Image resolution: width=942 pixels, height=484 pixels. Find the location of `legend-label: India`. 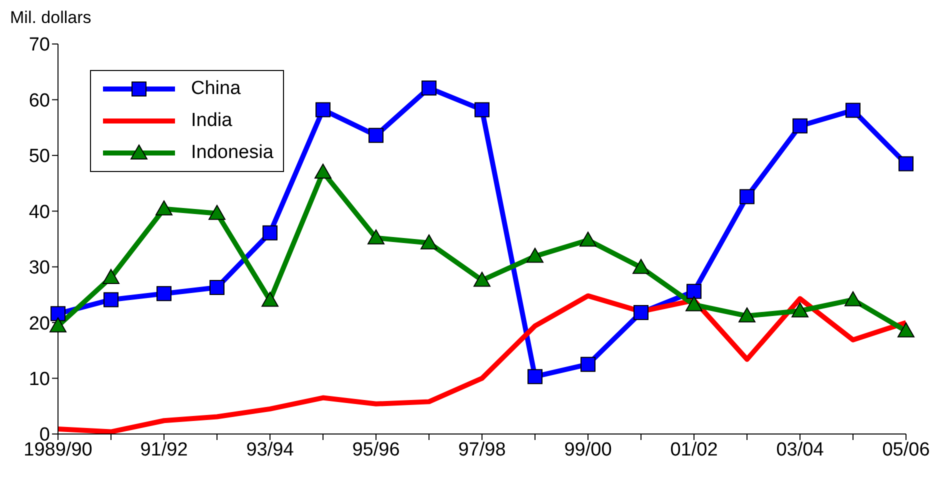

legend-label: India is located at coordinates (211, 121).